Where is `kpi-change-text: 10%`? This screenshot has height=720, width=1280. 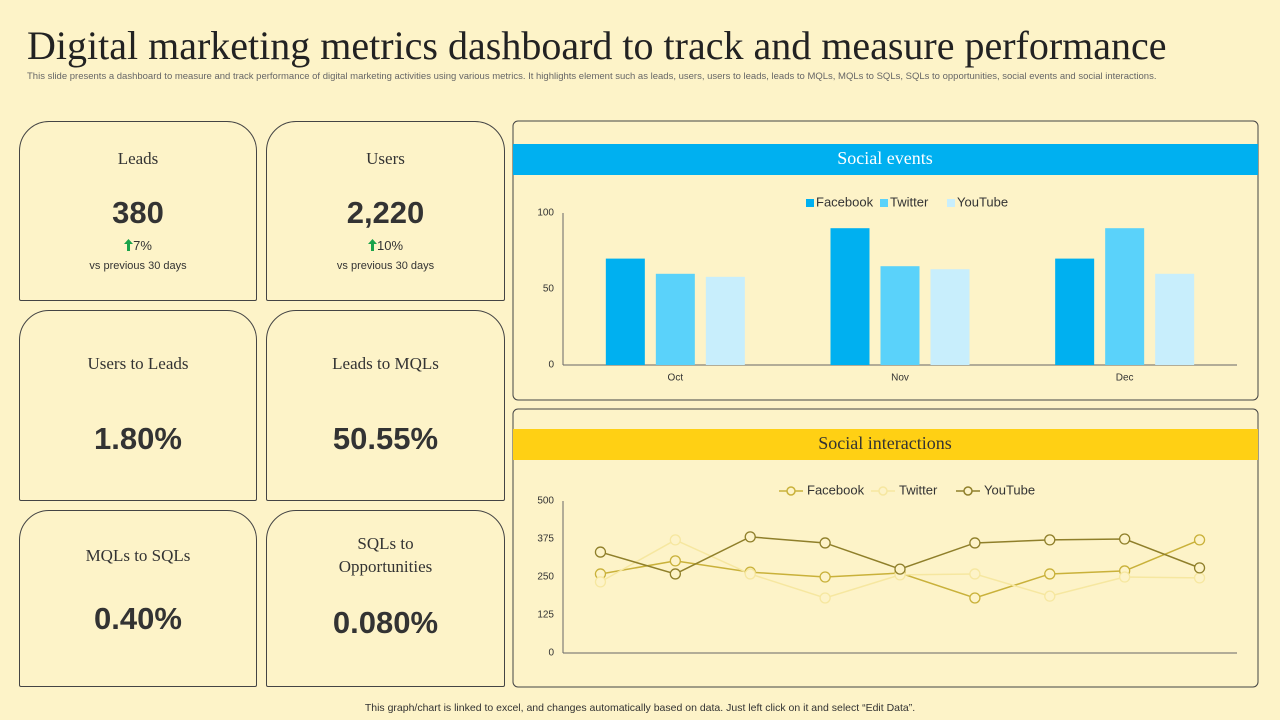
kpi-change-text: 10% is located at coordinates (390, 245).